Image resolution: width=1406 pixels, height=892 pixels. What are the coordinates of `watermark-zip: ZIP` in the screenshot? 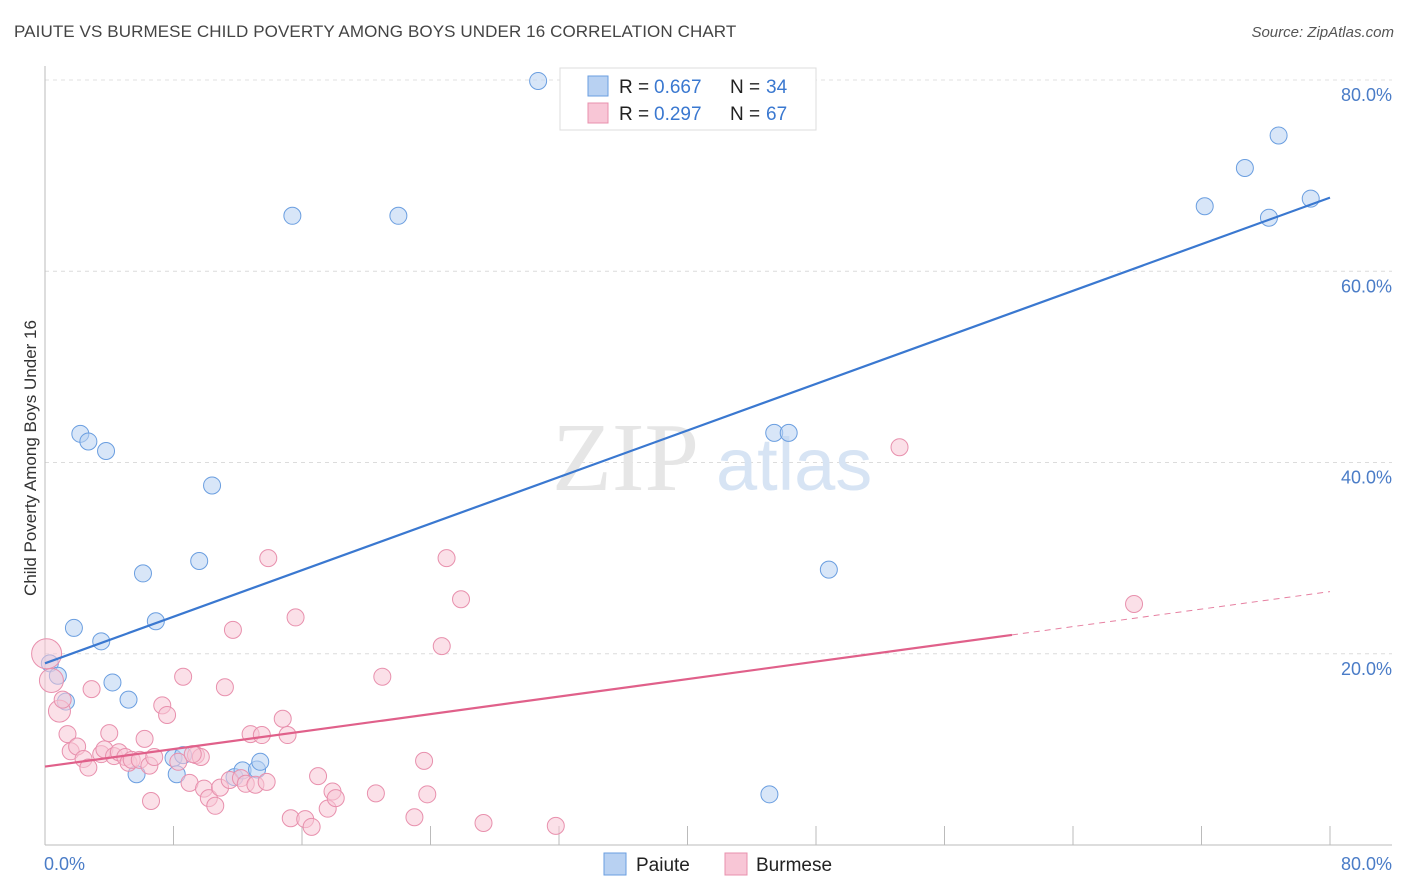 It's located at (625, 458).